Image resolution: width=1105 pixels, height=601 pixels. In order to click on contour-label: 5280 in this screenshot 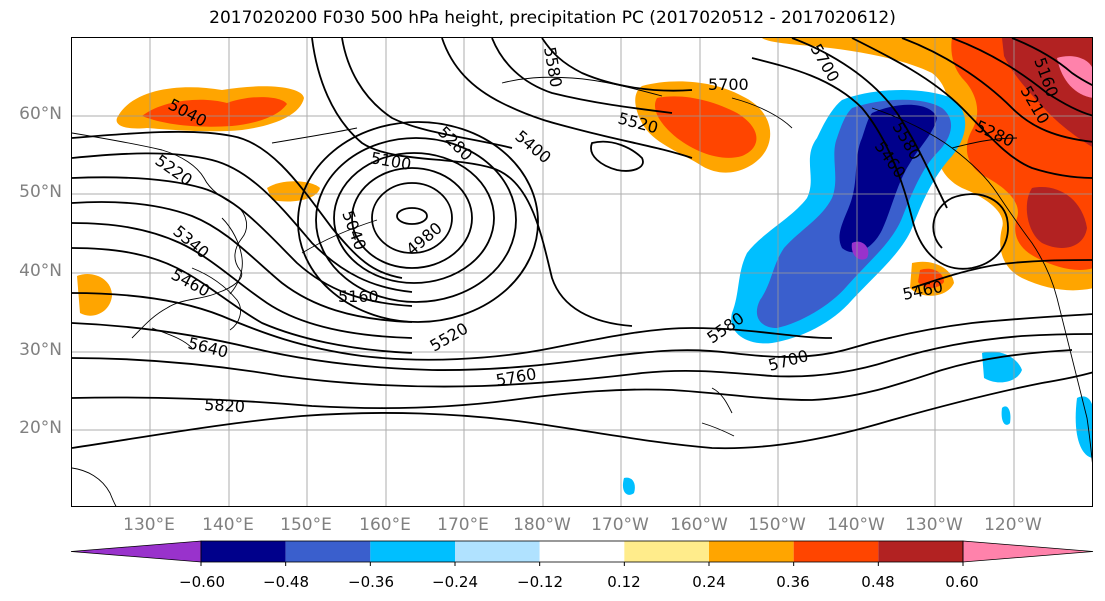, I will do `click(455, 143)`.